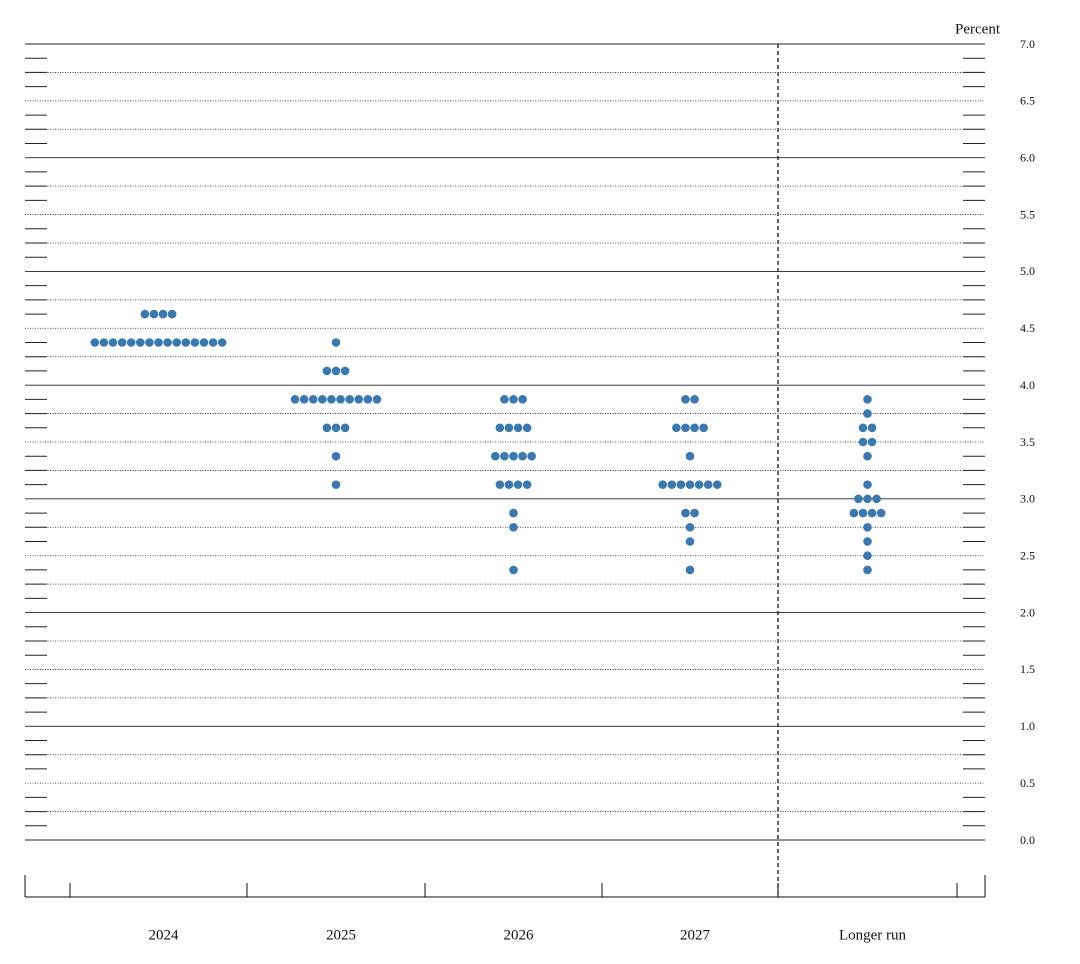 The image size is (1080, 964). I want to click on x-tick-label: 2026, so click(519, 935).